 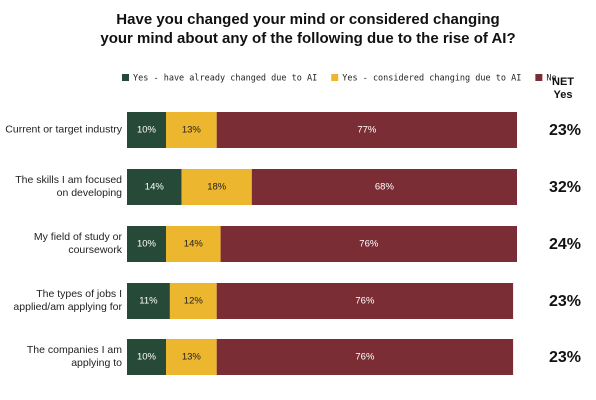 What do you see at coordinates (565, 244) in the screenshot?
I see `net-value: 24%` at bounding box center [565, 244].